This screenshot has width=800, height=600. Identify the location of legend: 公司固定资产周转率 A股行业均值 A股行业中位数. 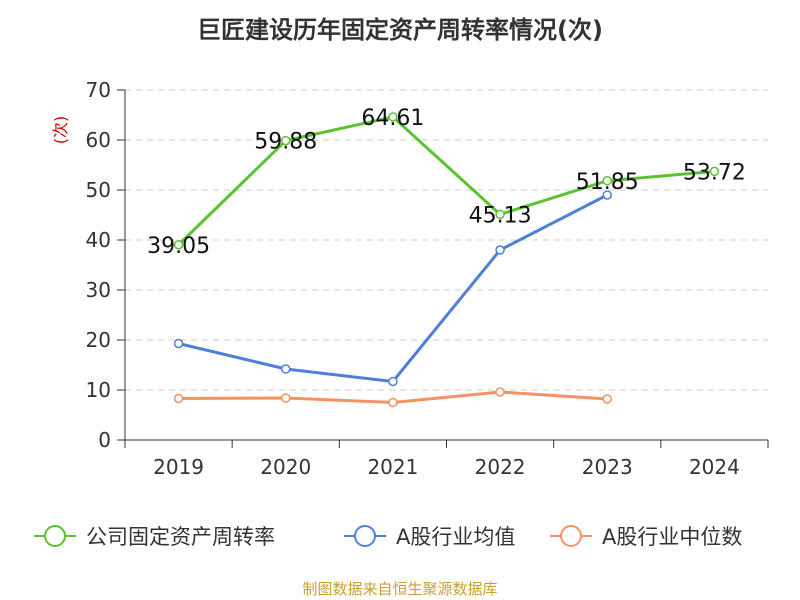
(400, 536).